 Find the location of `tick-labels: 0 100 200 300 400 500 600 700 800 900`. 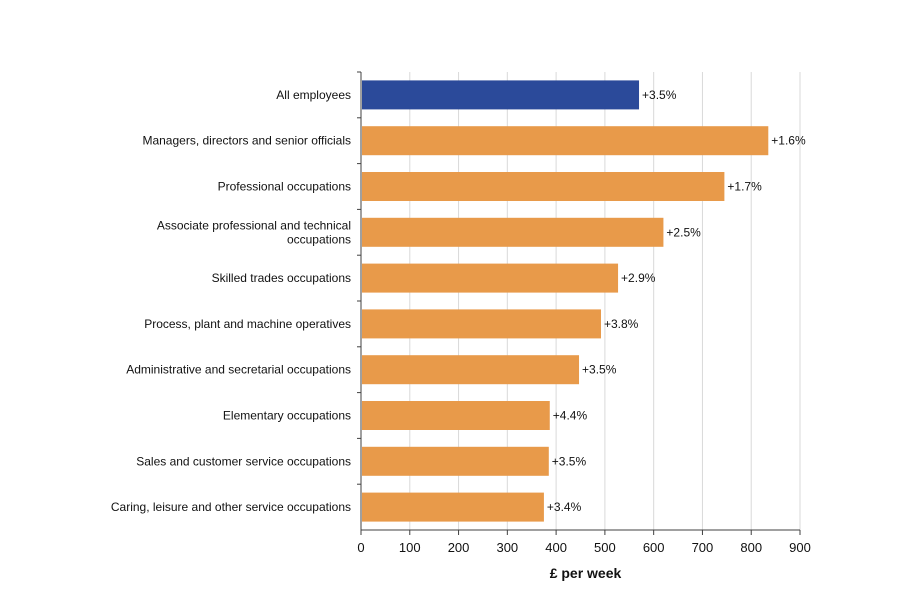

tick-labels: 0 100 200 300 400 500 600 700 800 900 is located at coordinates (583, 547).